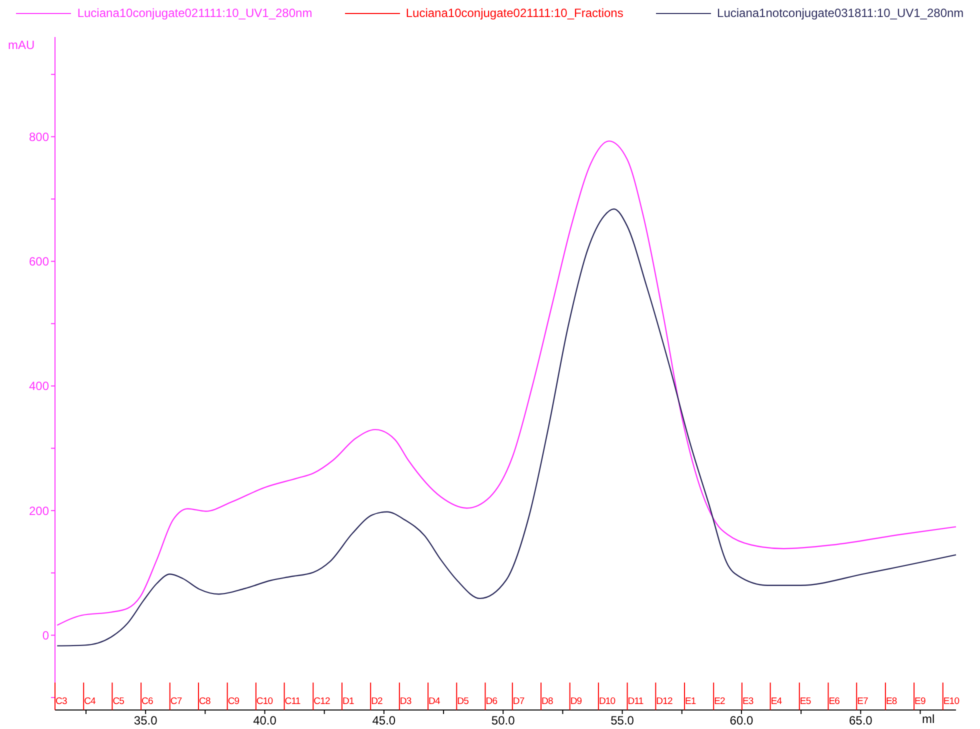  Describe the element at coordinates (292, 701) in the screenshot. I see `data-label: C11` at that location.